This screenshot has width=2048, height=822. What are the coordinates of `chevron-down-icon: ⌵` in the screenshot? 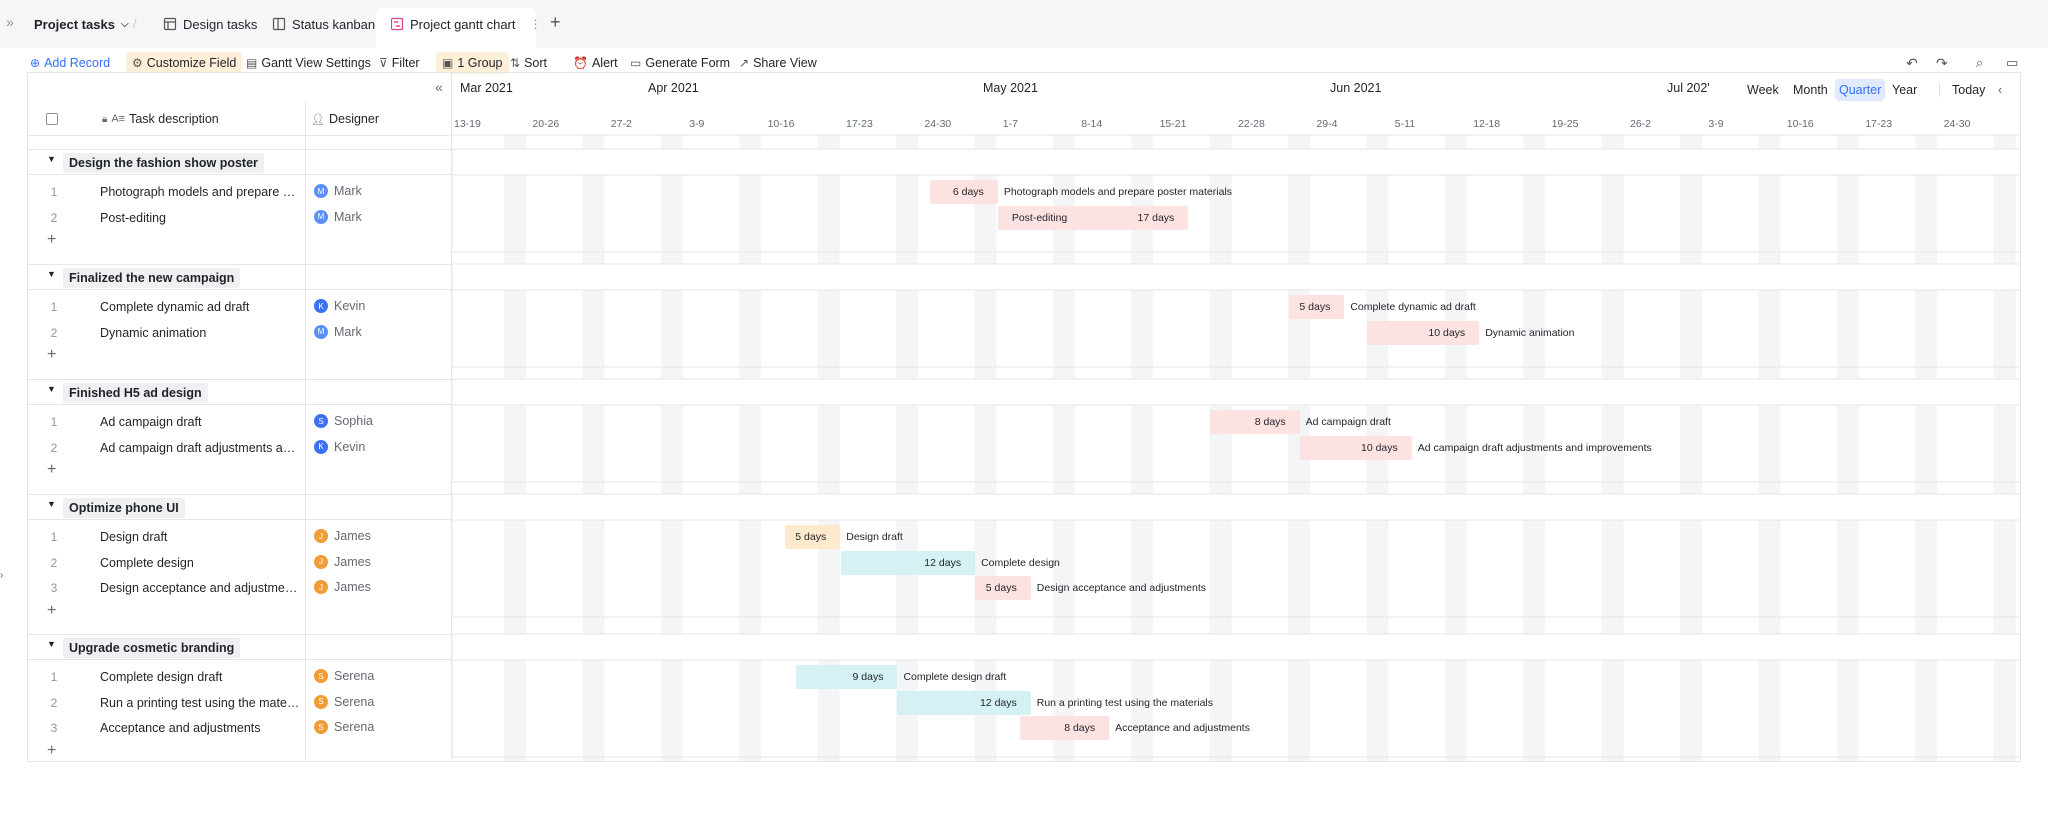 It's located at (124, 24).